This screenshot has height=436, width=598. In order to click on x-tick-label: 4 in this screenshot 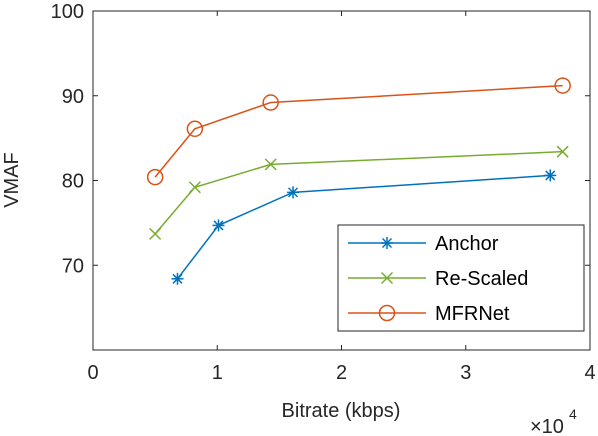, I will do `click(589, 373)`.